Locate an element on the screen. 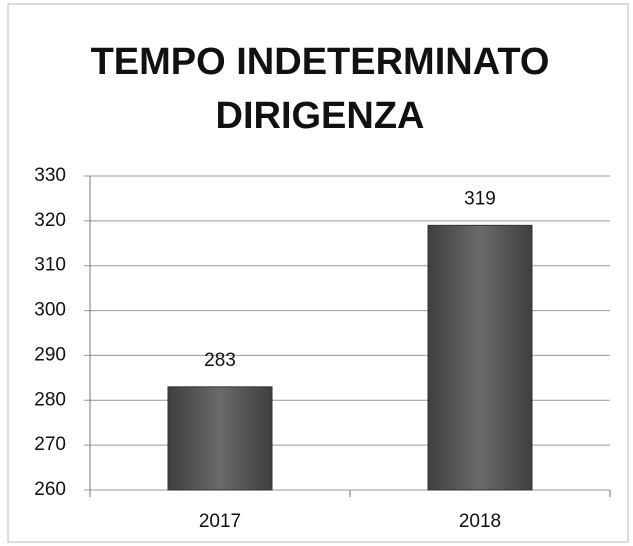 The image size is (633, 546). chart-title: TEMPO INDETERMINATO is located at coordinates (320, 62).